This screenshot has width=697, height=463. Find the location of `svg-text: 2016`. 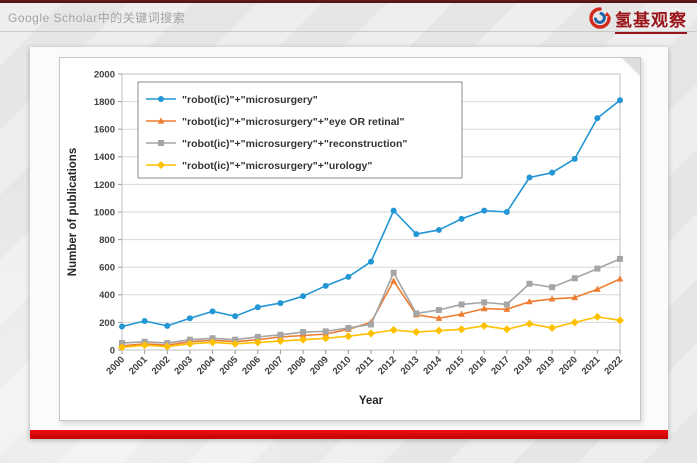

svg-text: 2016 is located at coordinates (478, 365).